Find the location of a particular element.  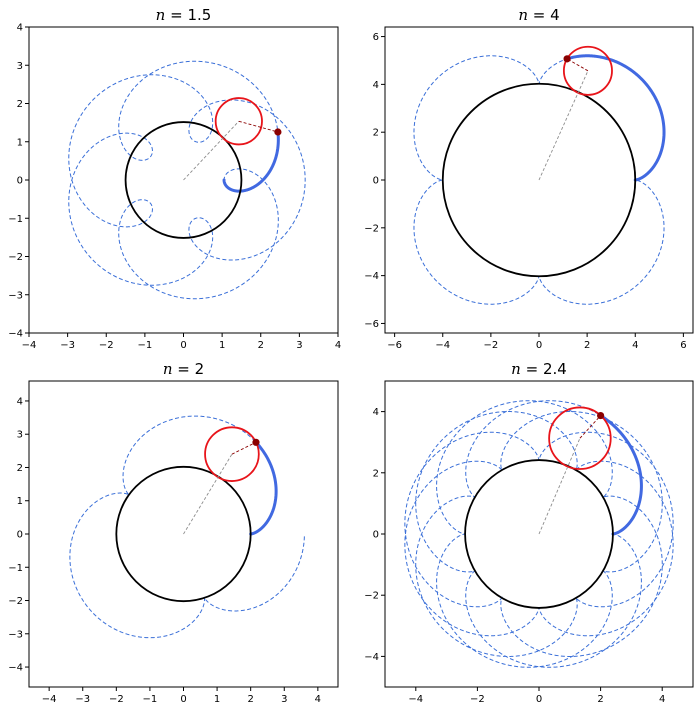

y-tick-label: −6 is located at coordinates (371, 324).